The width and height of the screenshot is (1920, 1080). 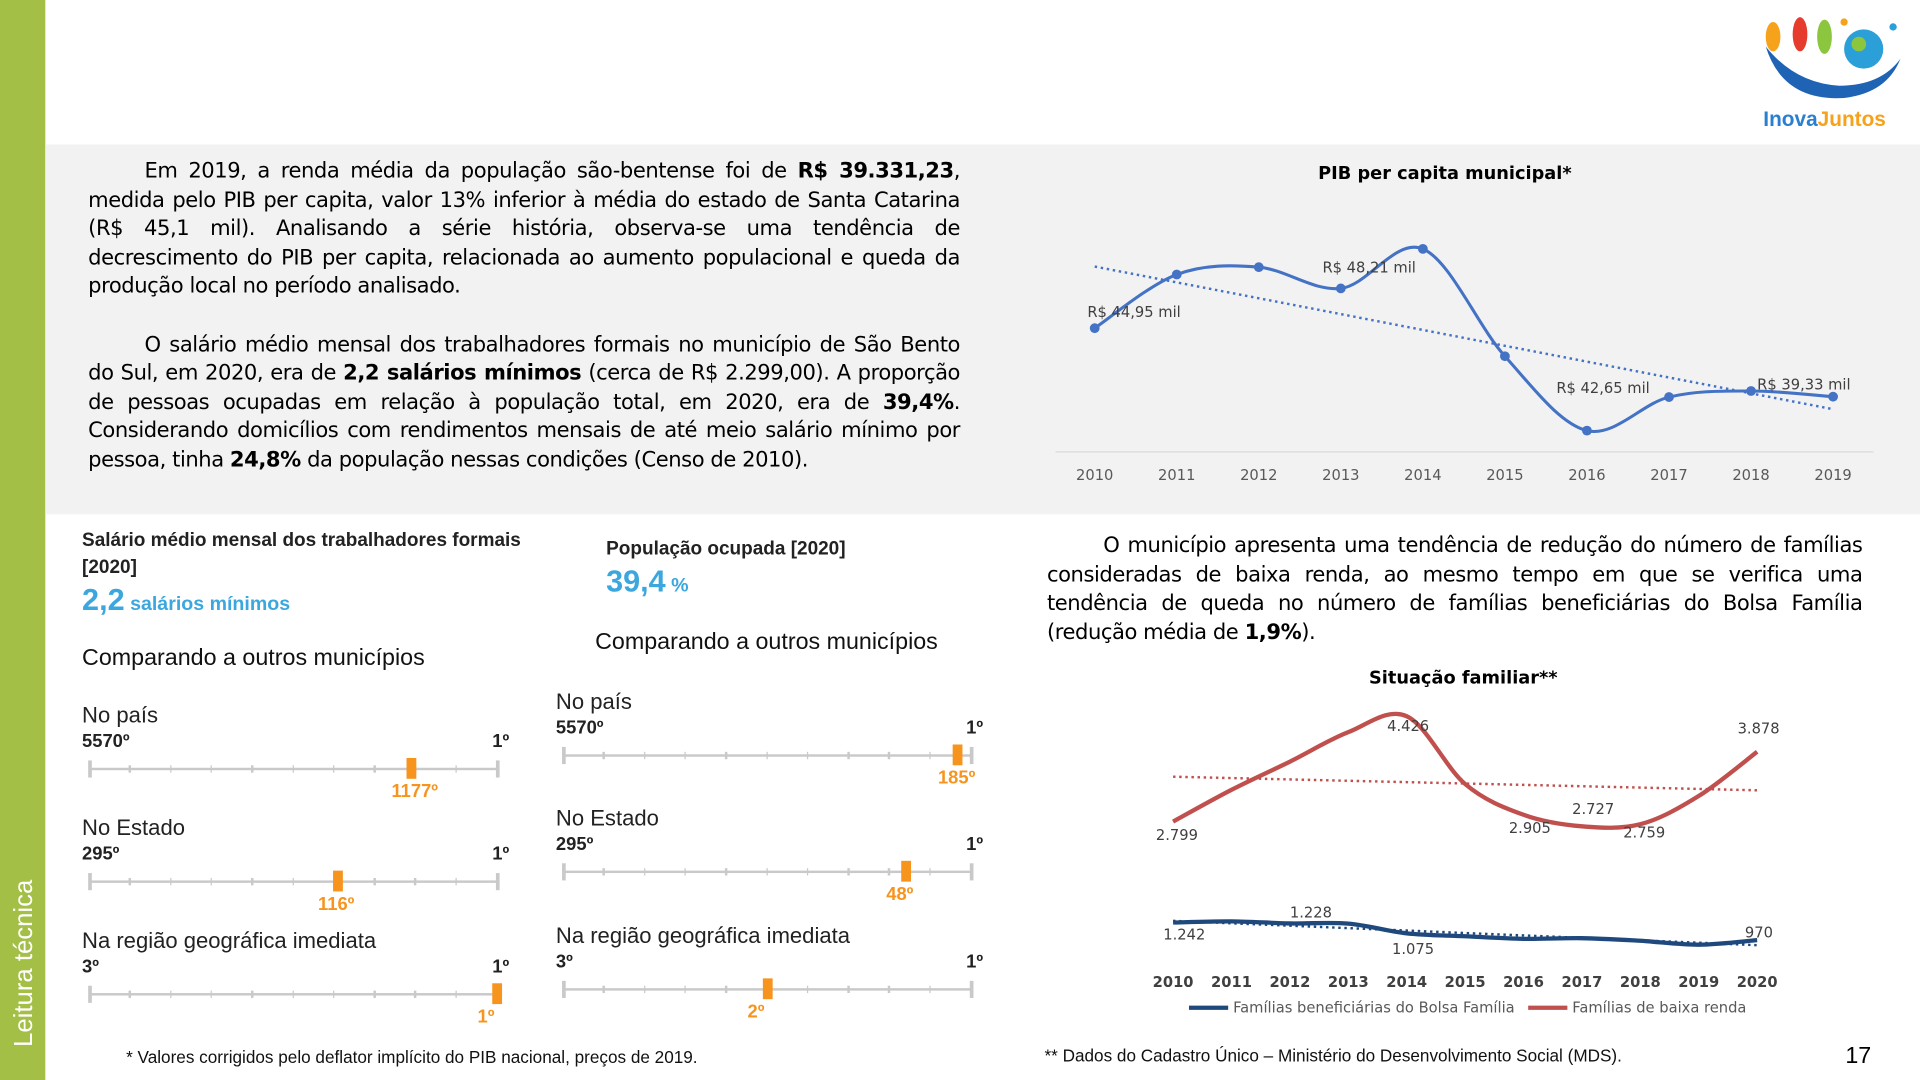 I want to click on family-chart-title: Situação familiar**, so click(x=1463, y=678).